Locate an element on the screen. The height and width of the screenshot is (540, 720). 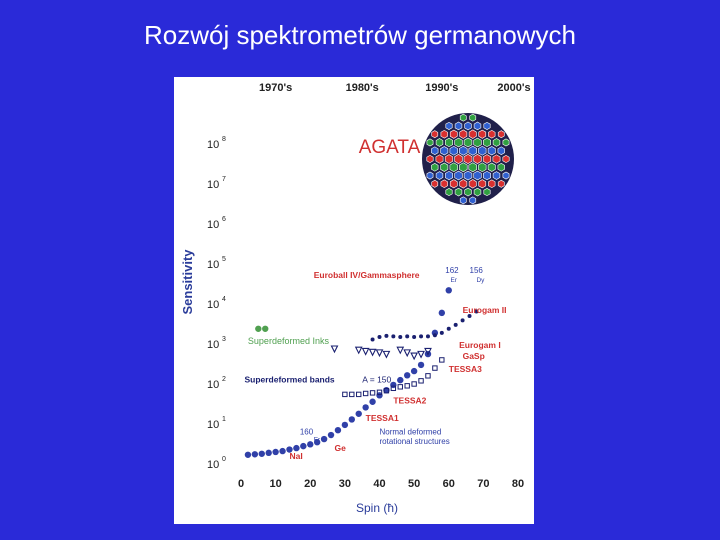
annotation-label: Ge is located at coordinates (340, 448).